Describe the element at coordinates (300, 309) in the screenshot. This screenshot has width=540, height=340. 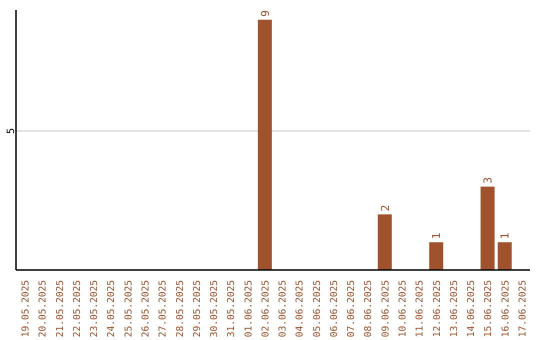
I see `x-tick-label: 04.06.2025` at that location.